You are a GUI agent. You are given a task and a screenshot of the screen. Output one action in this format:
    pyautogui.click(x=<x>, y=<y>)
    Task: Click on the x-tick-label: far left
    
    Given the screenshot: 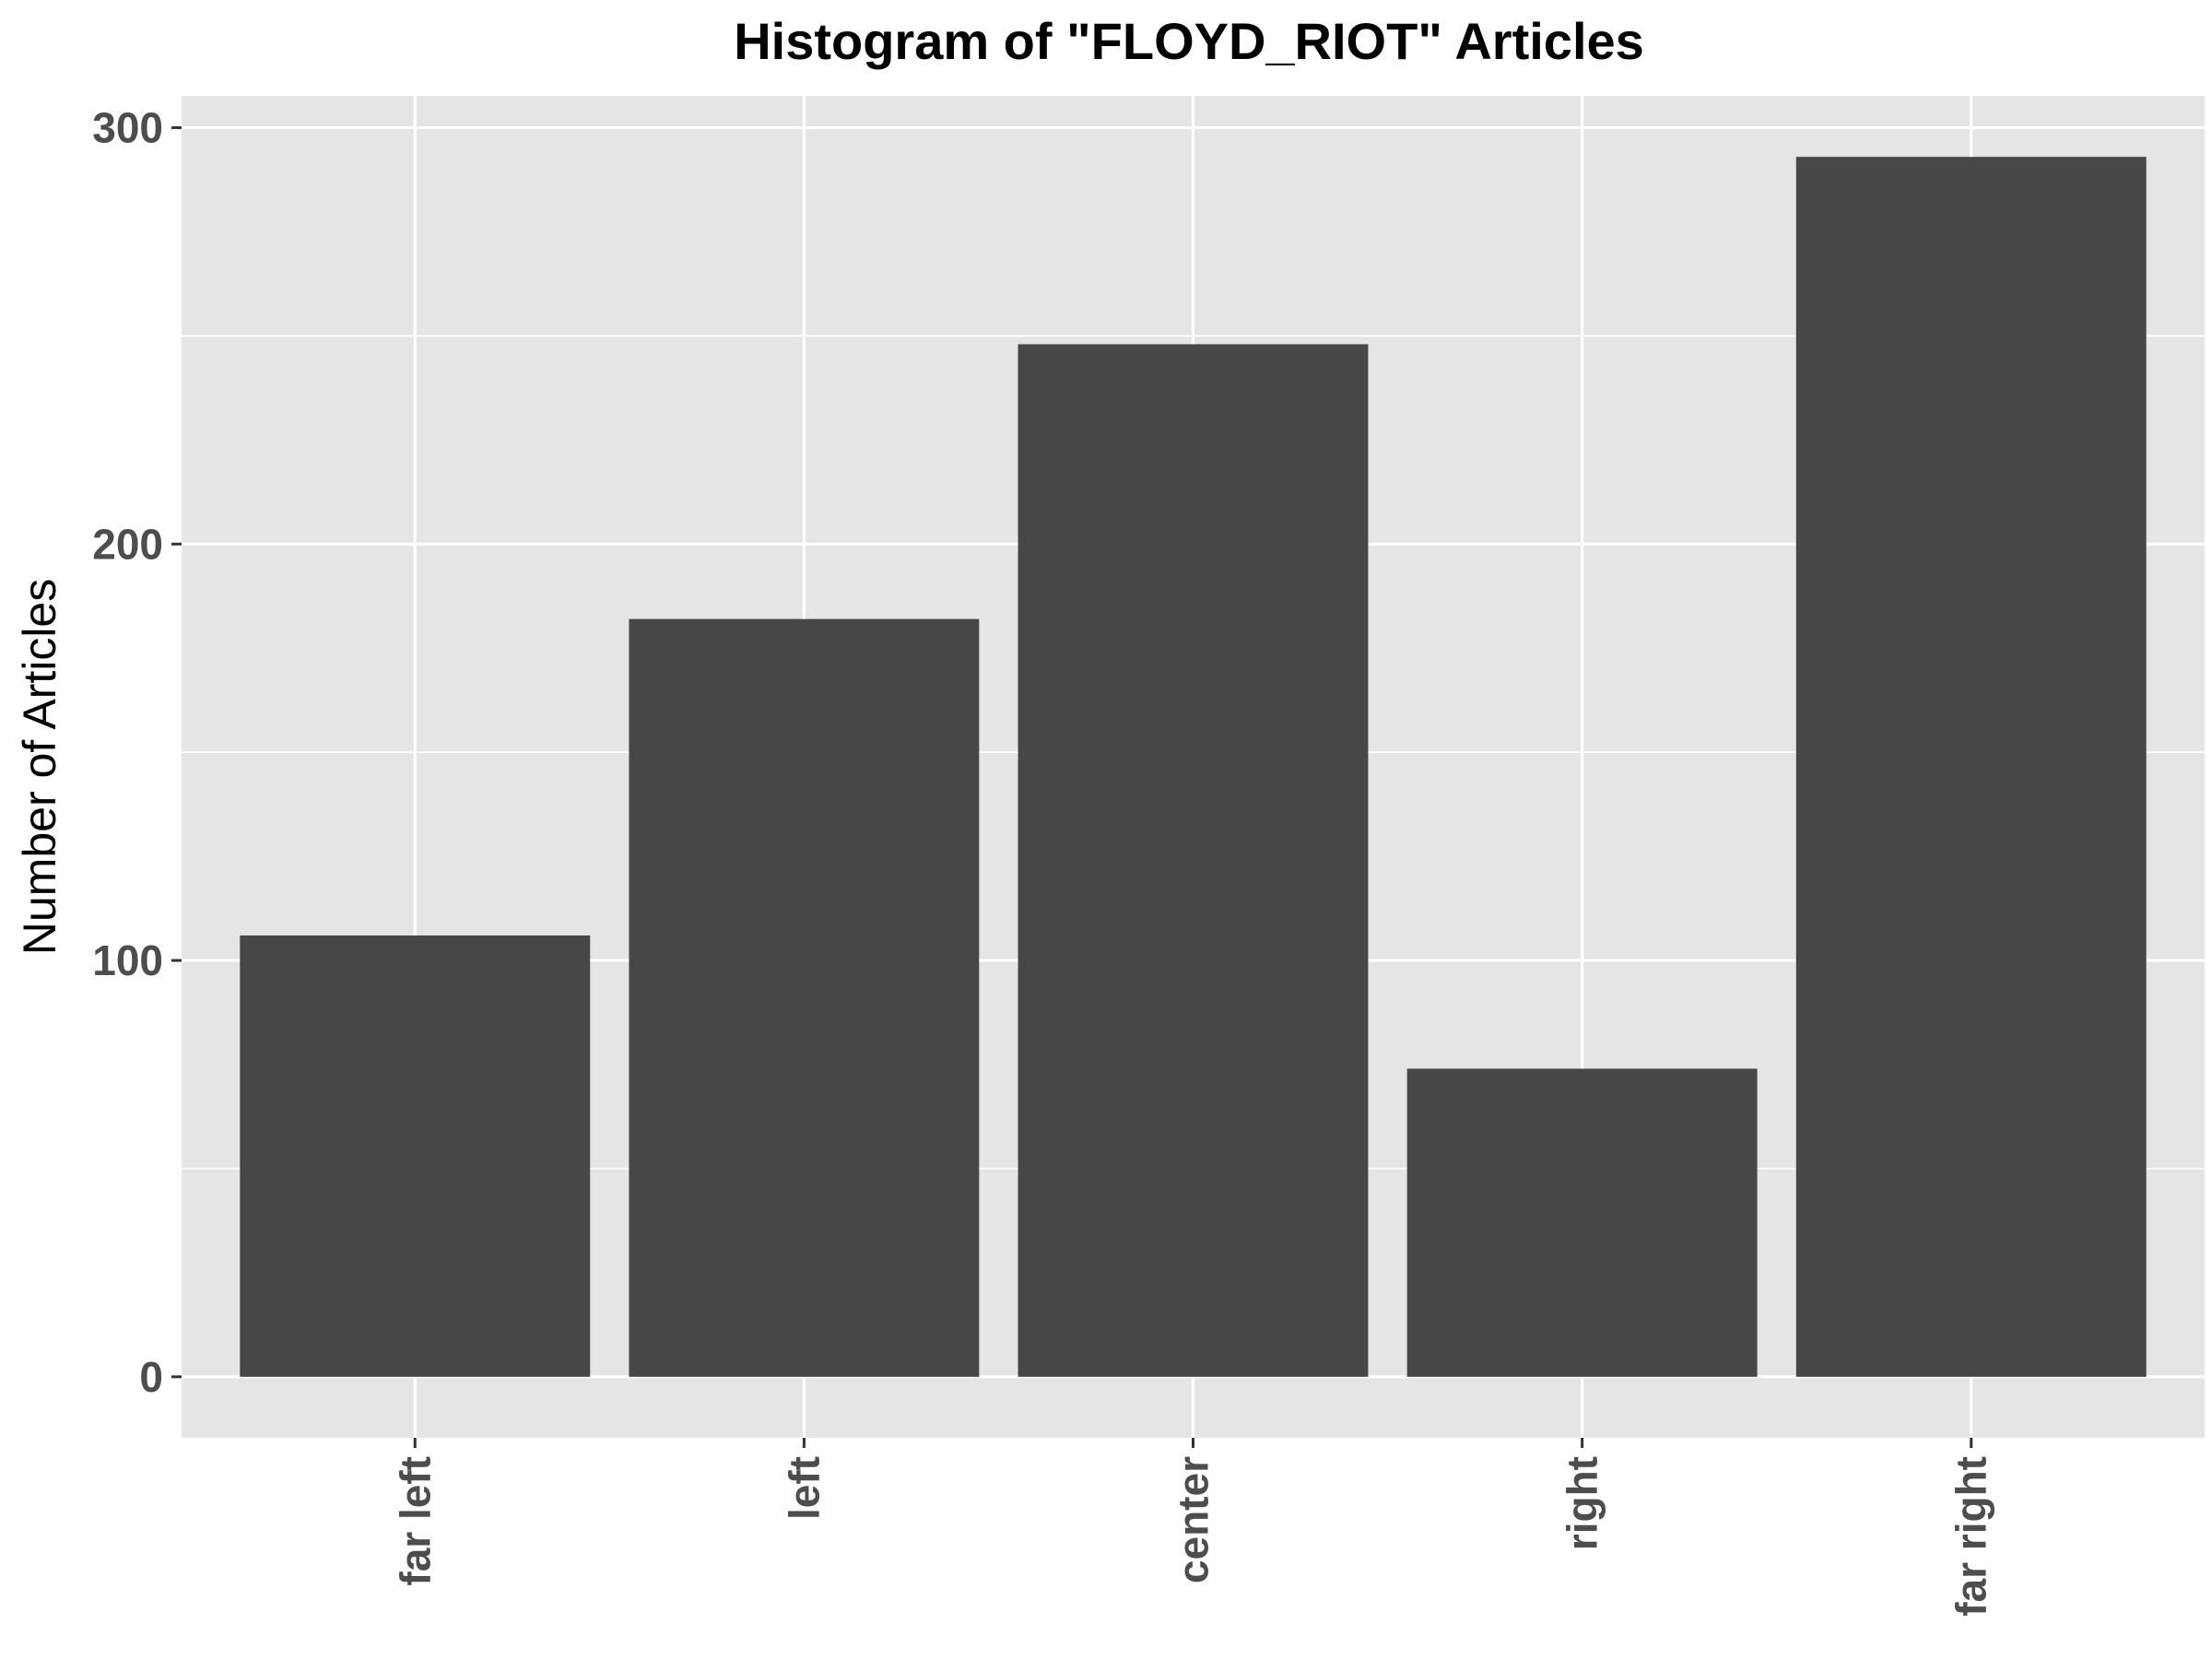 What is the action you would take?
    pyautogui.click(x=415, y=1521)
    